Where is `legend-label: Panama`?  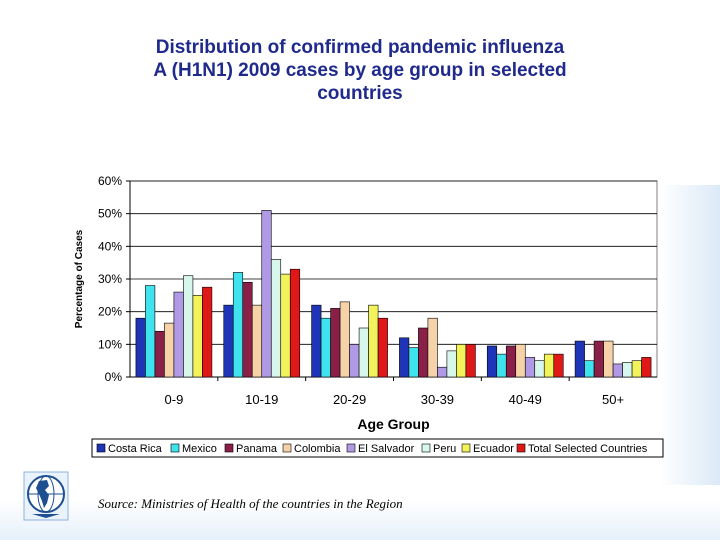
legend-label: Panama is located at coordinates (257, 449).